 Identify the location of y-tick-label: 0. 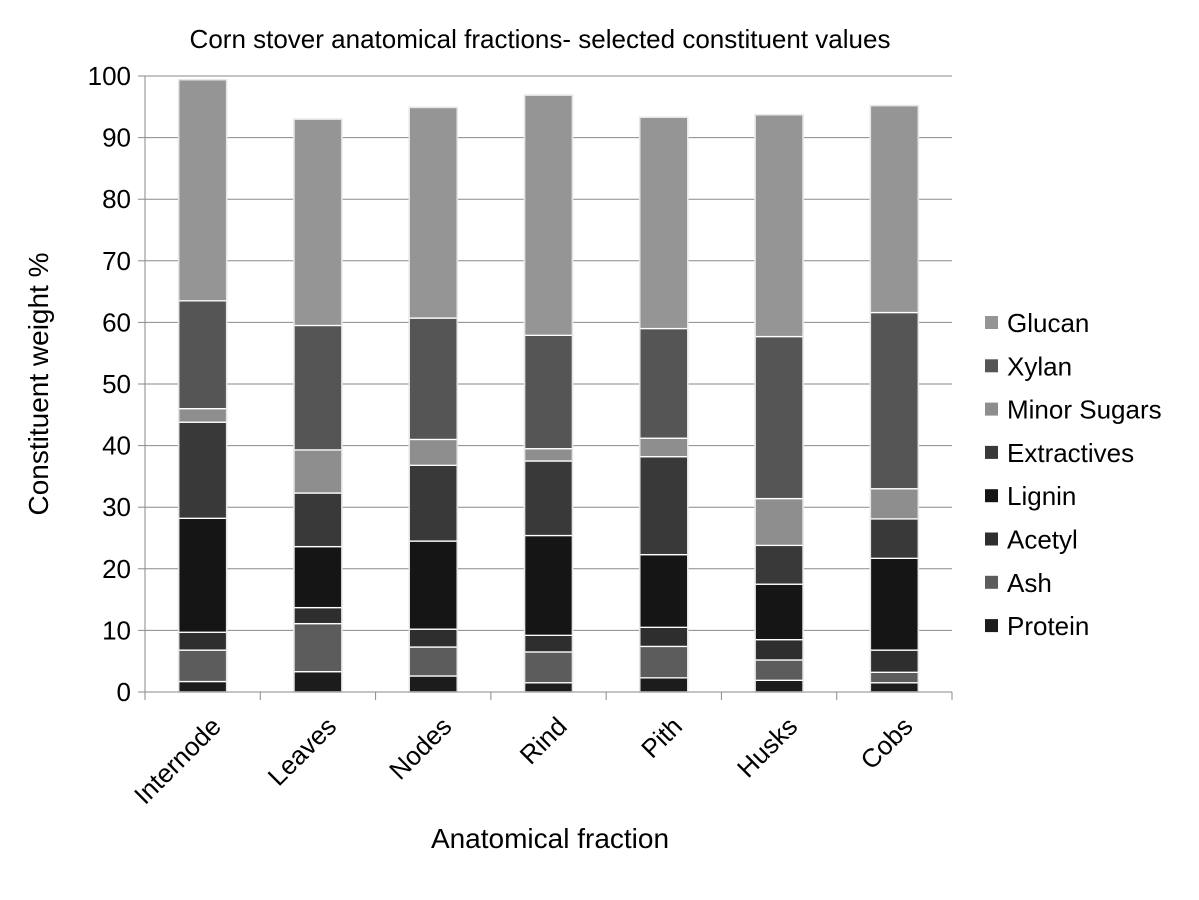
(124, 692).